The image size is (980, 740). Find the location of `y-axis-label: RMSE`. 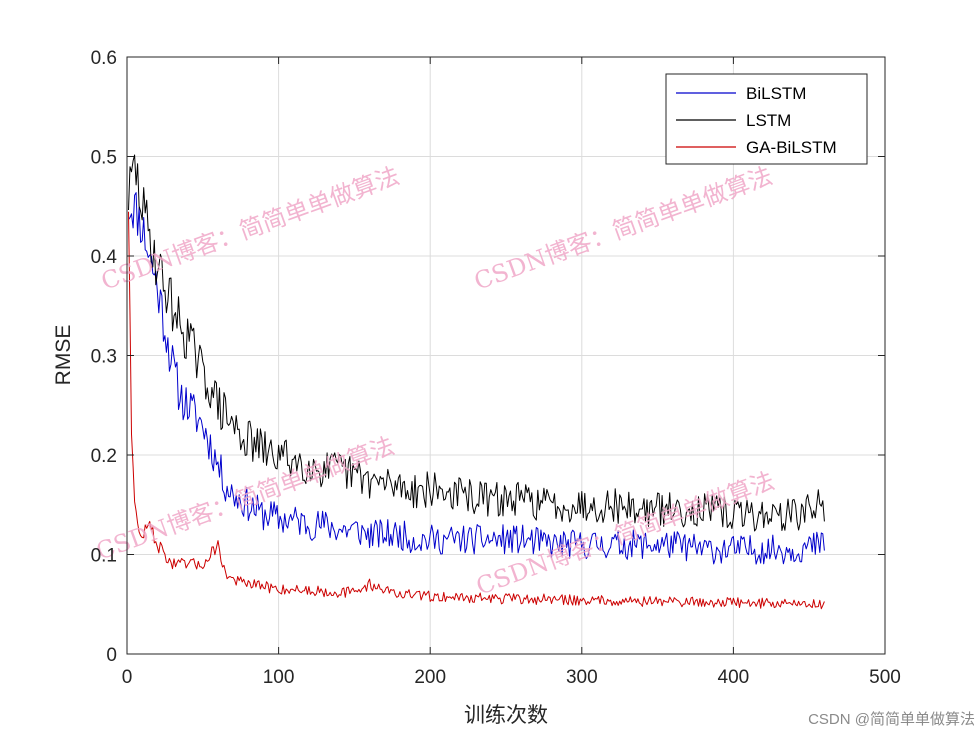

y-axis-label: RMSE is located at coordinates (63, 355).